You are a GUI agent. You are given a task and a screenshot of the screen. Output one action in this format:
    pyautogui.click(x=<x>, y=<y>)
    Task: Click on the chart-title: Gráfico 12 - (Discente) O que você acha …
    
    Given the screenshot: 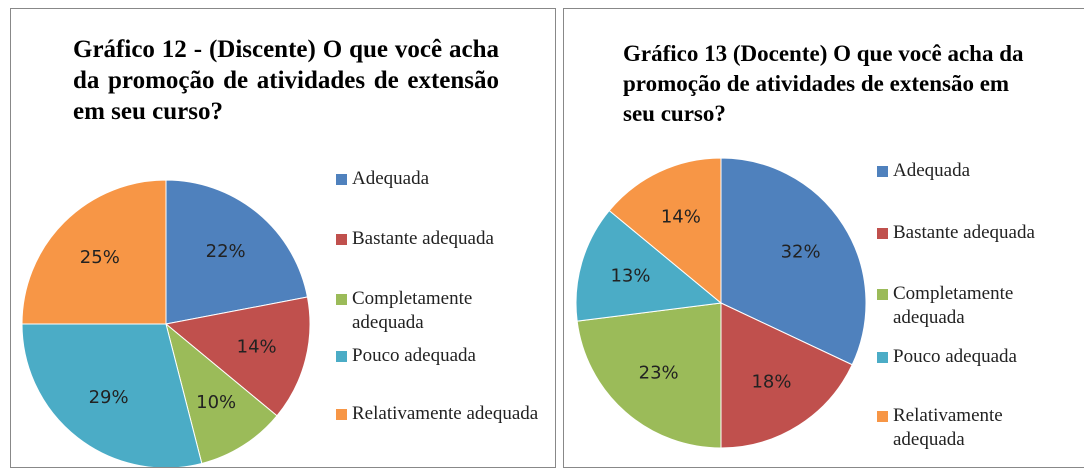 What is the action you would take?
    pyautogui.click(x=286, y=80)
    